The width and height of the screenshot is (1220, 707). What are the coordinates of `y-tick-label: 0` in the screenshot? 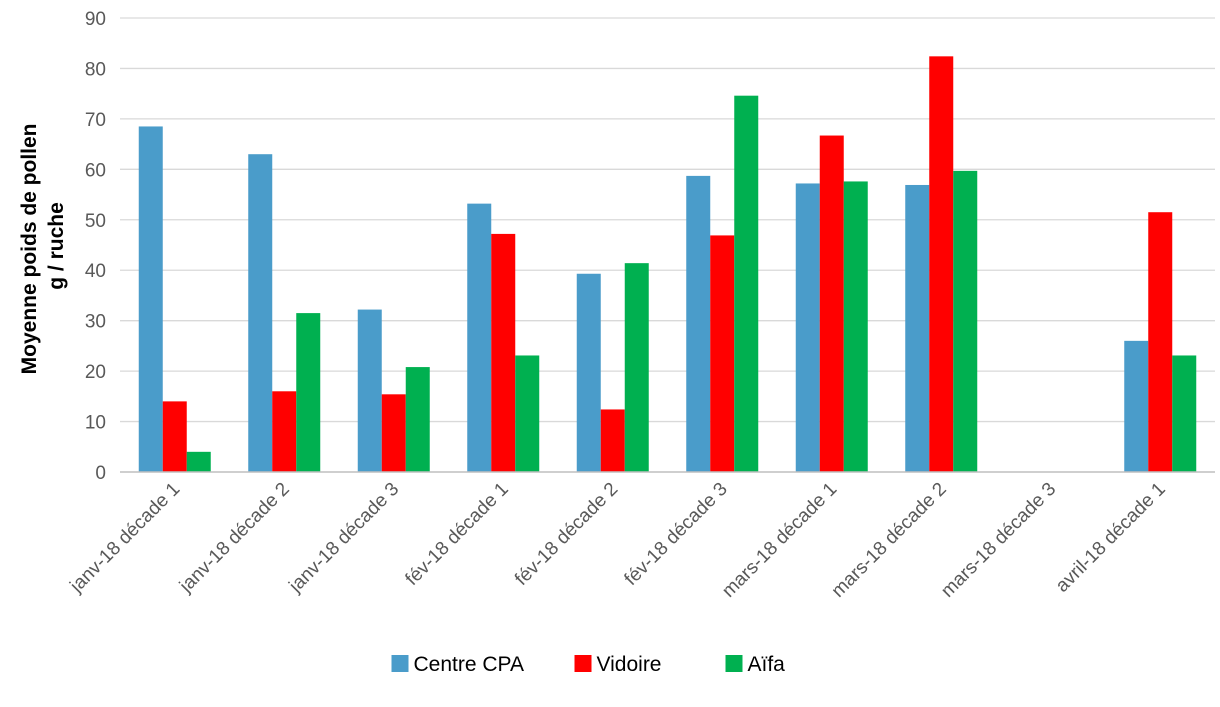 It's located at (100, 473).